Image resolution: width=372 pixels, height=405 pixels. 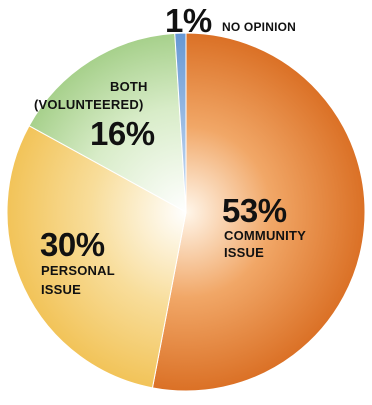 I want to click on slice-label-community-name-line2: ISSUE, so click(x=244, y=252).